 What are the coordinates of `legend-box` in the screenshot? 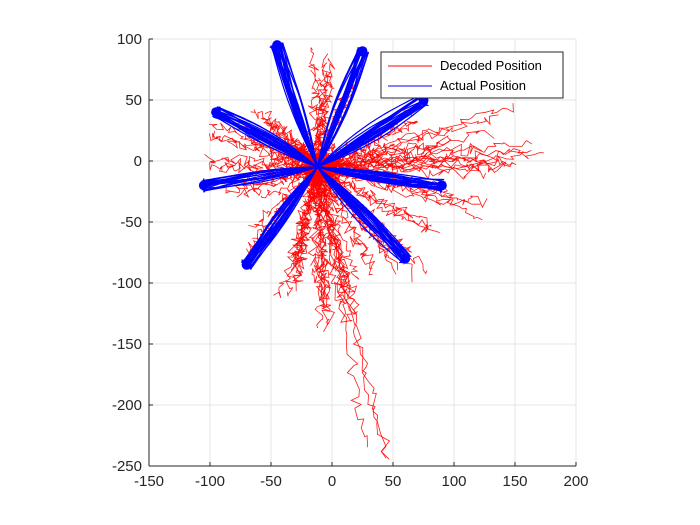 It's located at (472, 75).